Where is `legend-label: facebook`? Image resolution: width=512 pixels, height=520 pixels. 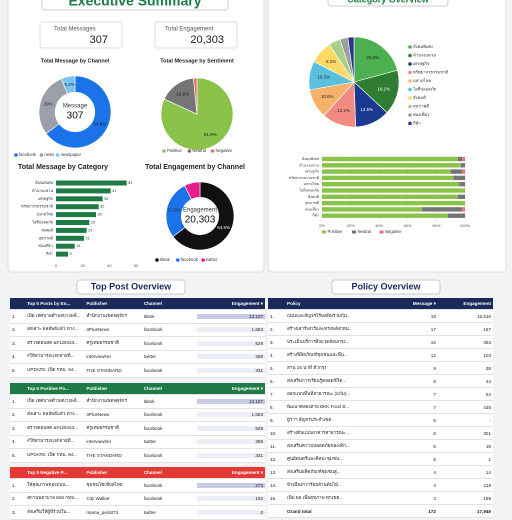 legend-label: facebook is located at coordinates (28, 154).